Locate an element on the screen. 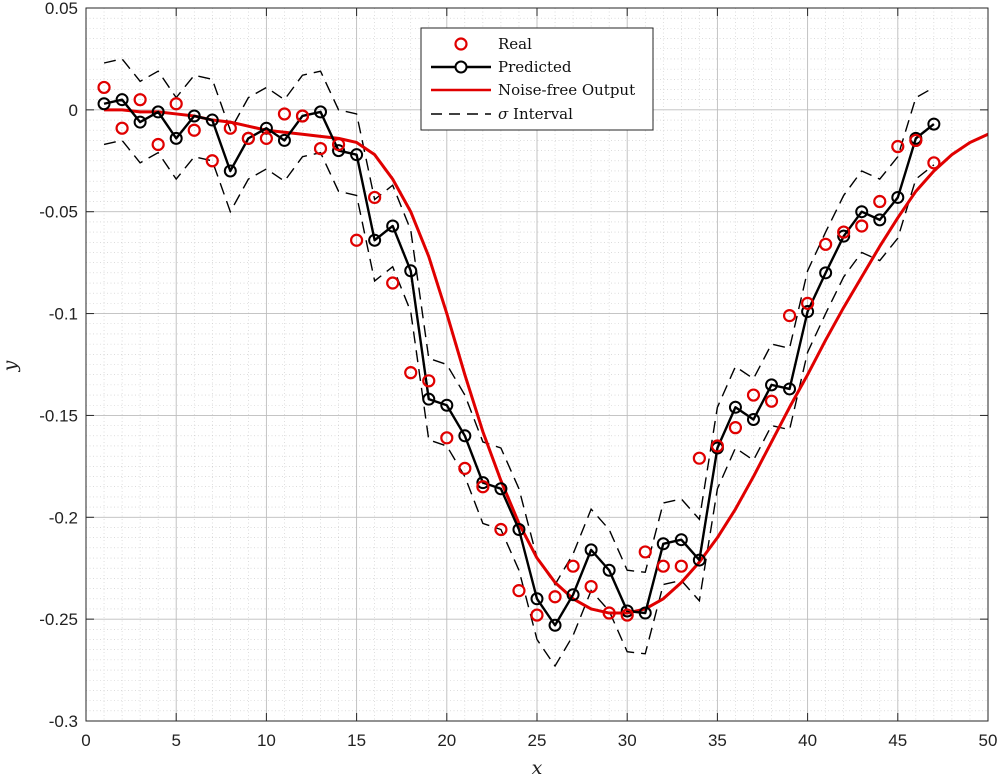 This screenshot has width=1002, height=780. legend-predicted-label: Predicted is located at coordinates (535, 67).